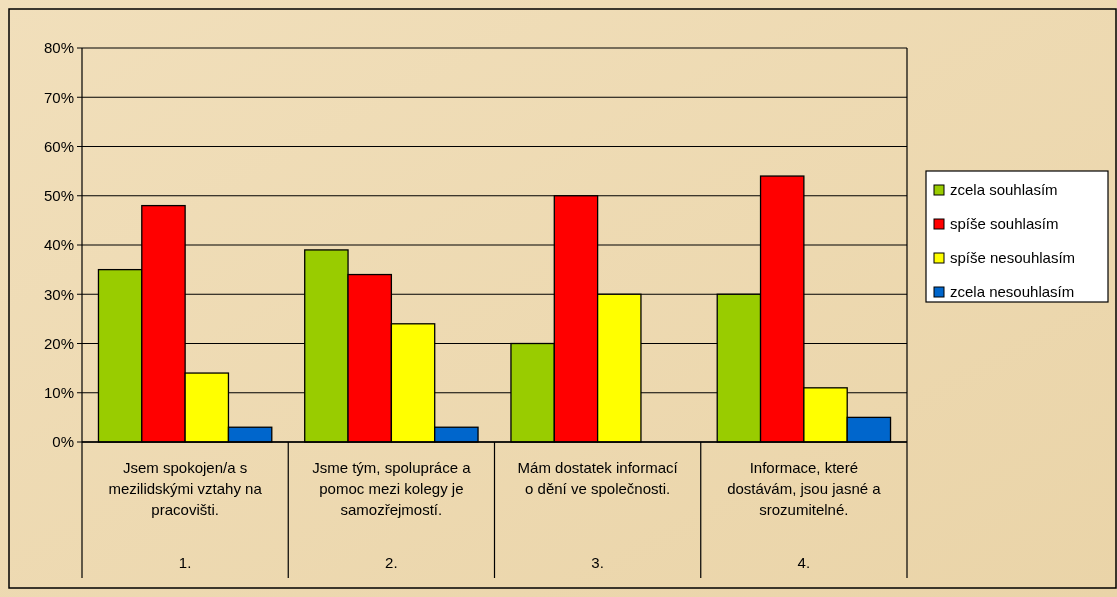  I want to click on x-tick-label: Informace, které dostávám, jsou jasné a srozumitelné., so click(804, 488).